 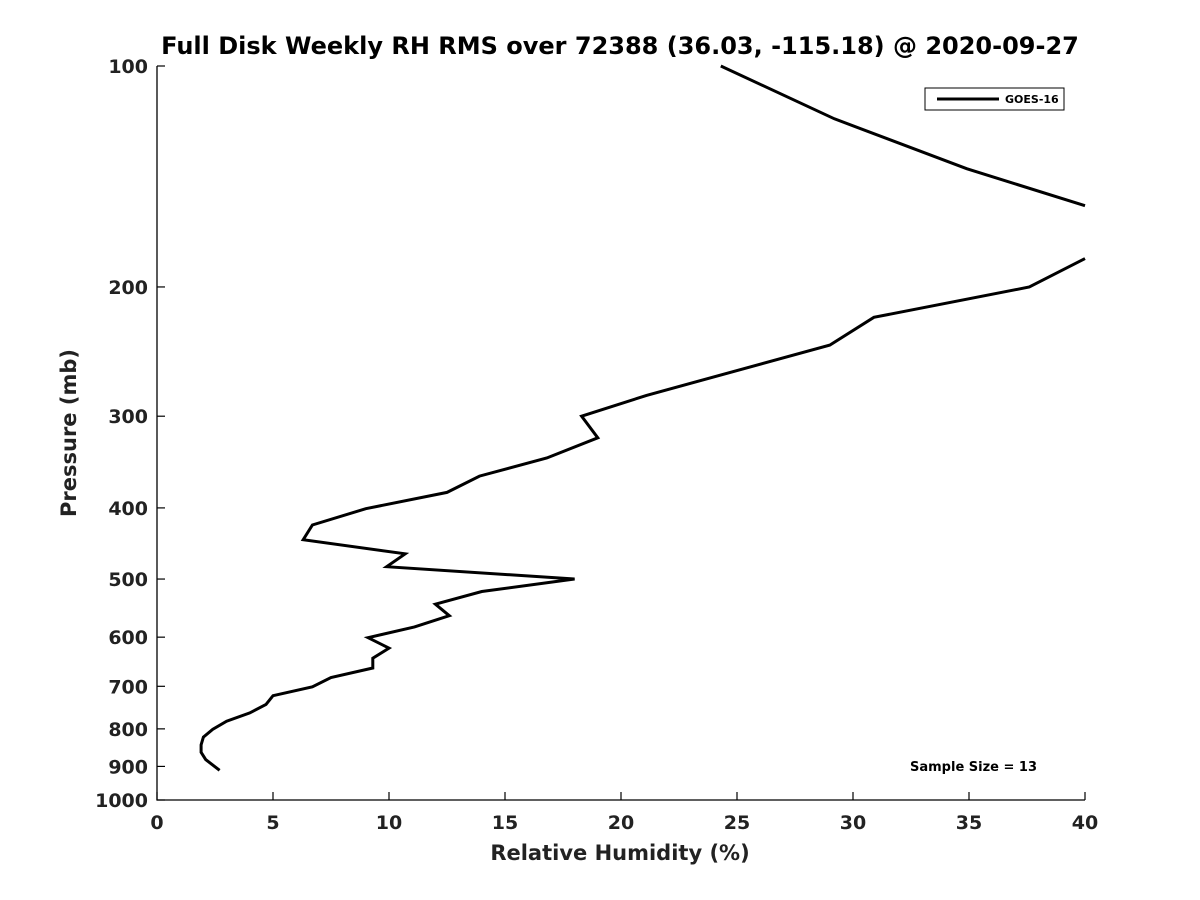 I want to click on y-tick-label-800: 800, so click(x=128, y=730).